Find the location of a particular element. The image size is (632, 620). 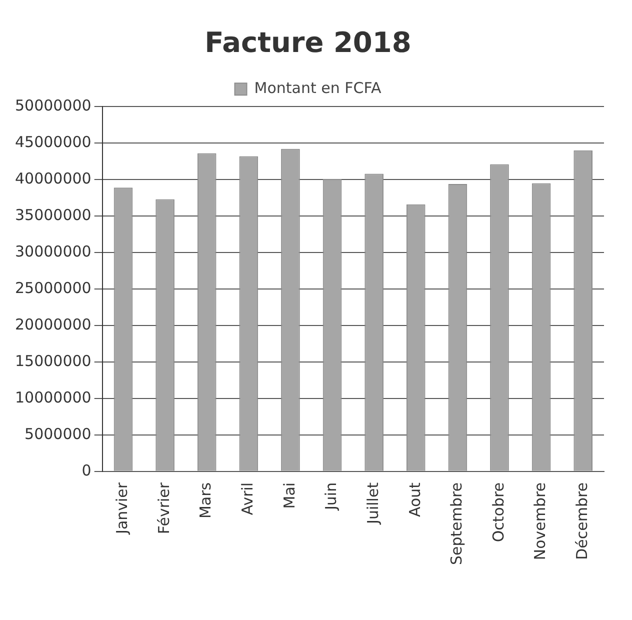

x-tick-label: Janvier is located at coordinates (122, 508).